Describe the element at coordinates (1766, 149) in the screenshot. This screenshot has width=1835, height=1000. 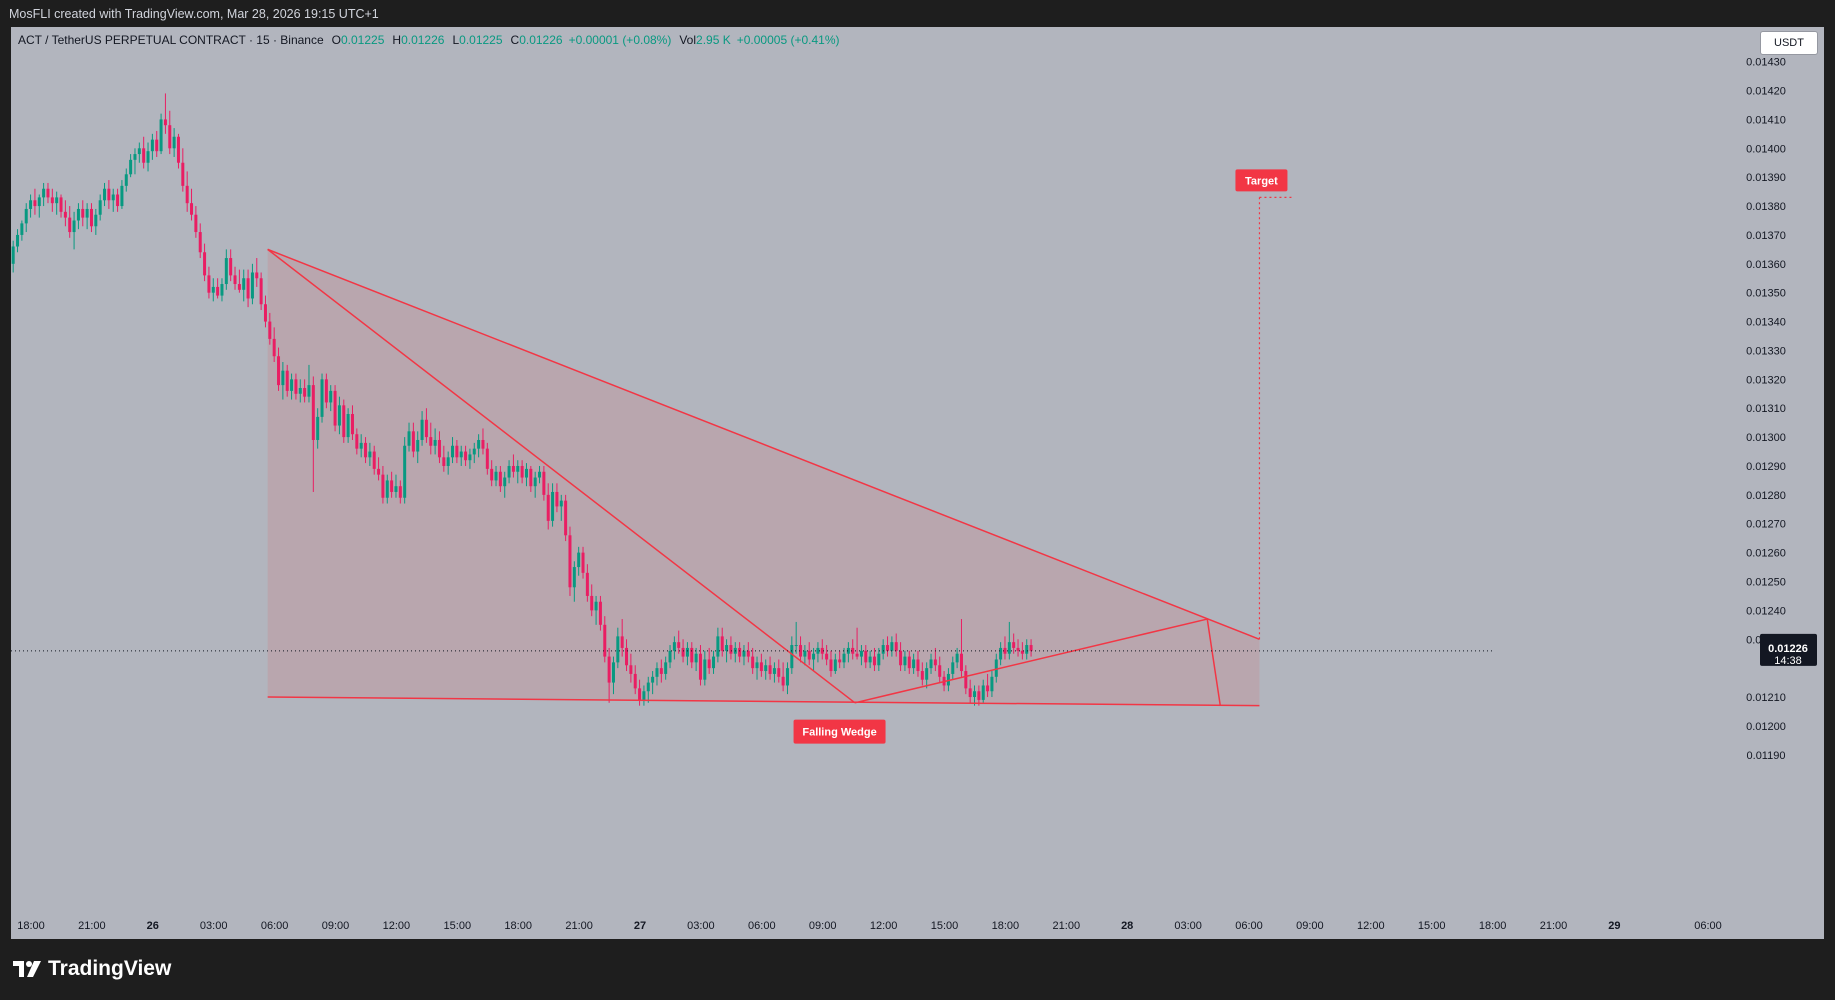
I see `price-tick-label: 0.01400` at that location.